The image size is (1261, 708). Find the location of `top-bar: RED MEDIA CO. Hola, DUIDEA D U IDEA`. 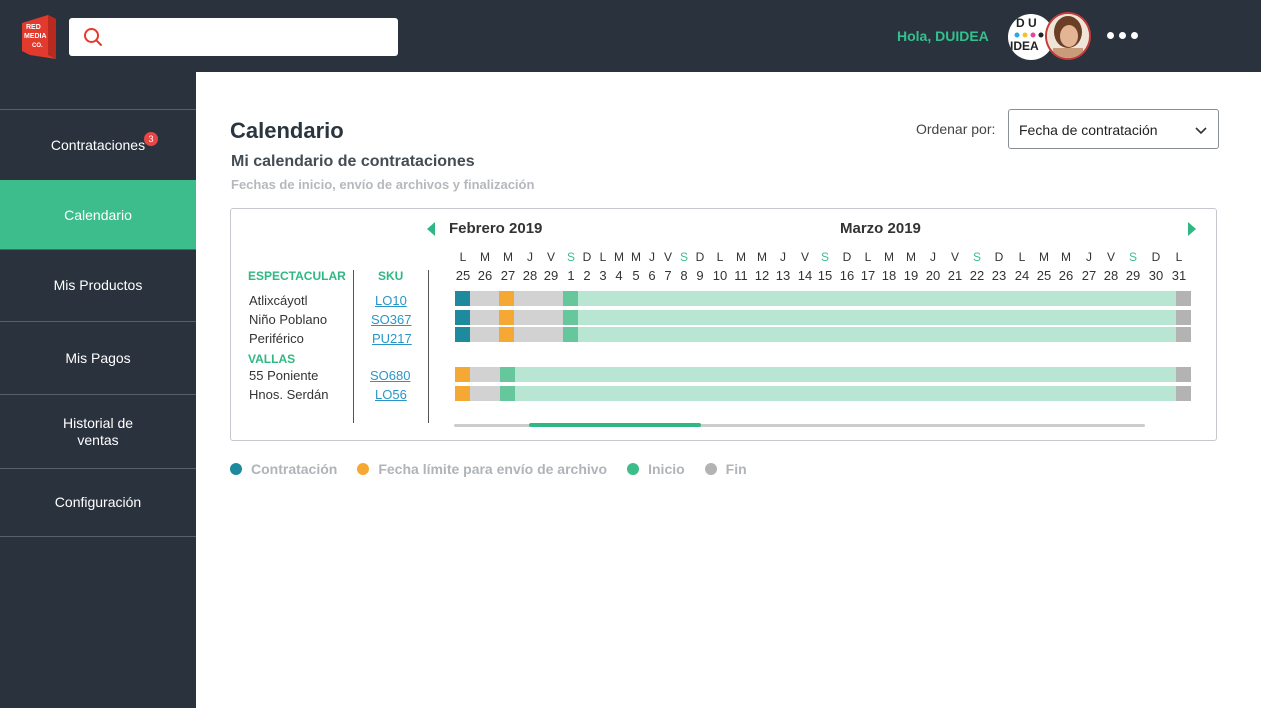

top-bar: RED MEDIA CO. Hola, DUIDEA D U IDEA is located at coordinates (630, 36).